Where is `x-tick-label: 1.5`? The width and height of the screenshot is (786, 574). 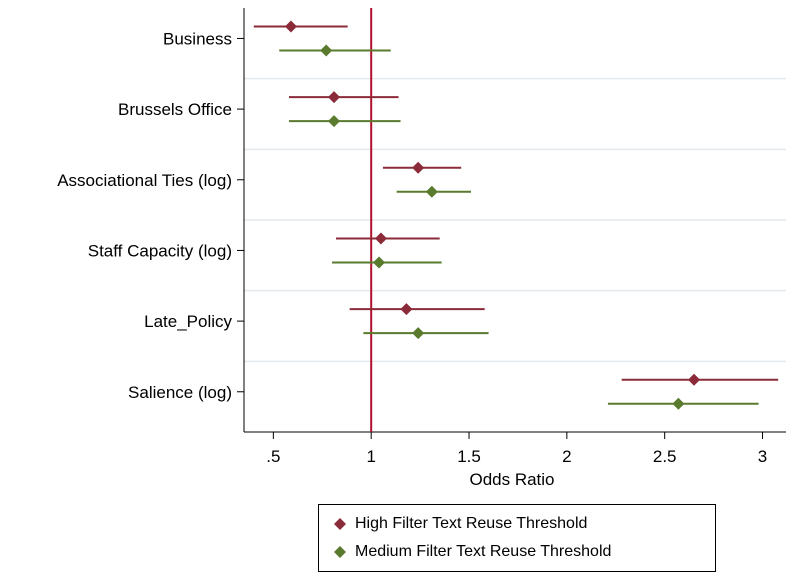 x-tick-label: 1.5 is located at coordinates (469, 456).